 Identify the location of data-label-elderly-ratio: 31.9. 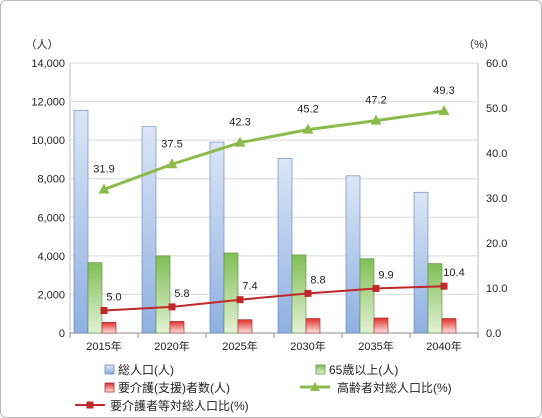
(103, 169).